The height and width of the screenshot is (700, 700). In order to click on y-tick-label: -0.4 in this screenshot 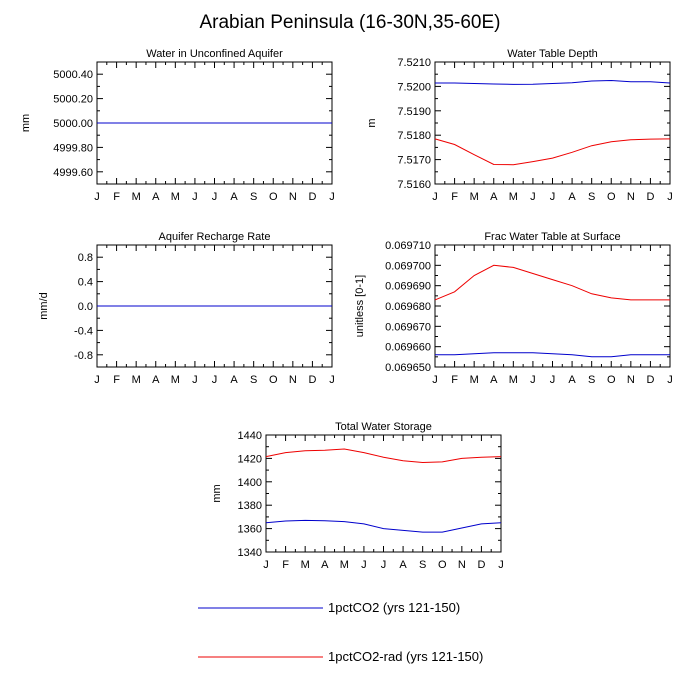, I will do `click(83, 331)`.